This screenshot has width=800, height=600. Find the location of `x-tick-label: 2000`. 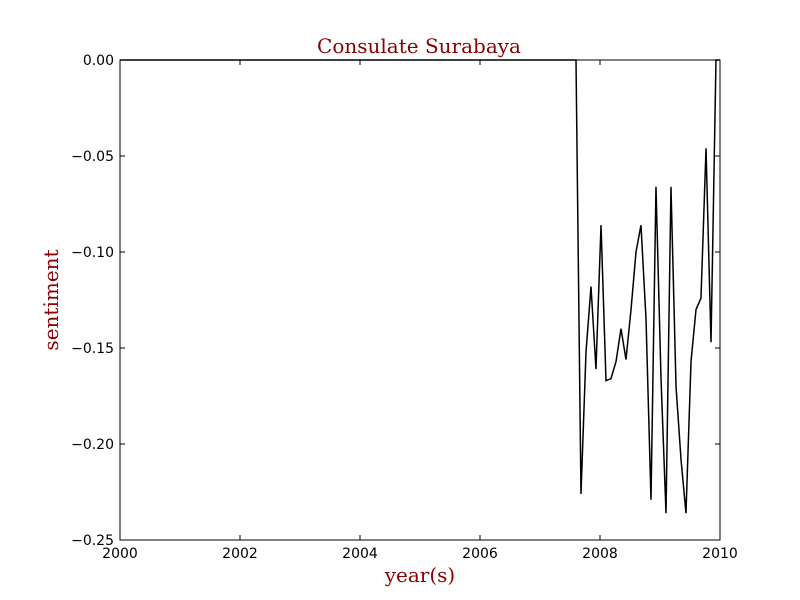

x-tick-label: 2000 is located at coordinates (120, 554).